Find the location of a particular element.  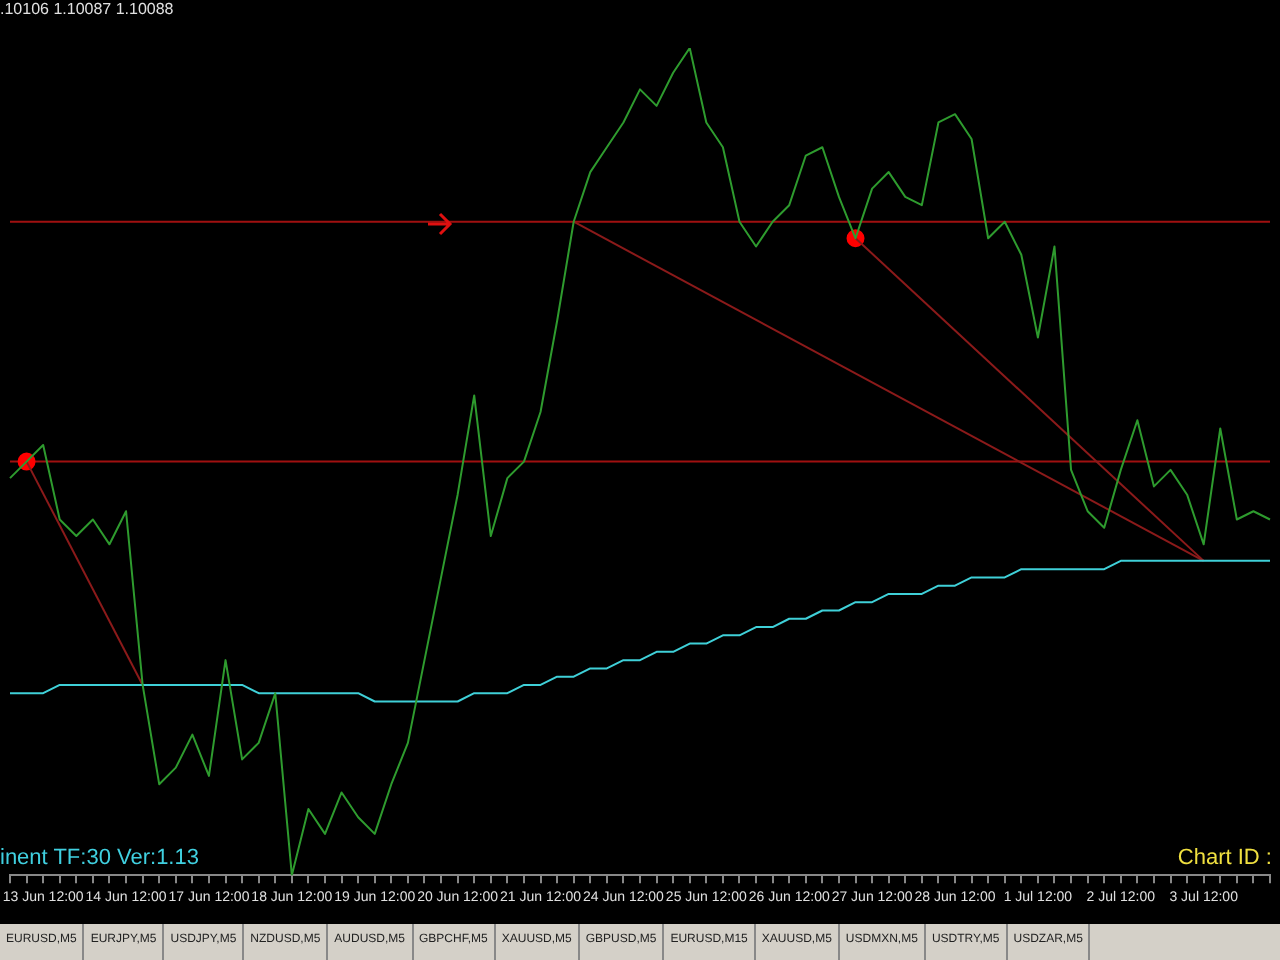

annotation: Chart ID : is located at coordinates (1224, 858).